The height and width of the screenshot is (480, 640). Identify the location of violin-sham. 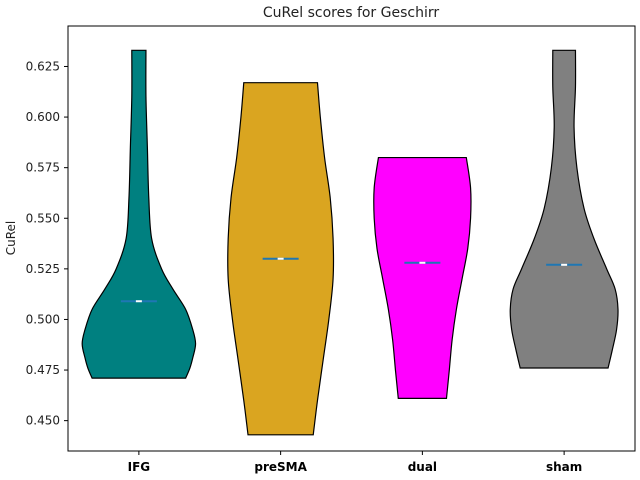
(564, 209).